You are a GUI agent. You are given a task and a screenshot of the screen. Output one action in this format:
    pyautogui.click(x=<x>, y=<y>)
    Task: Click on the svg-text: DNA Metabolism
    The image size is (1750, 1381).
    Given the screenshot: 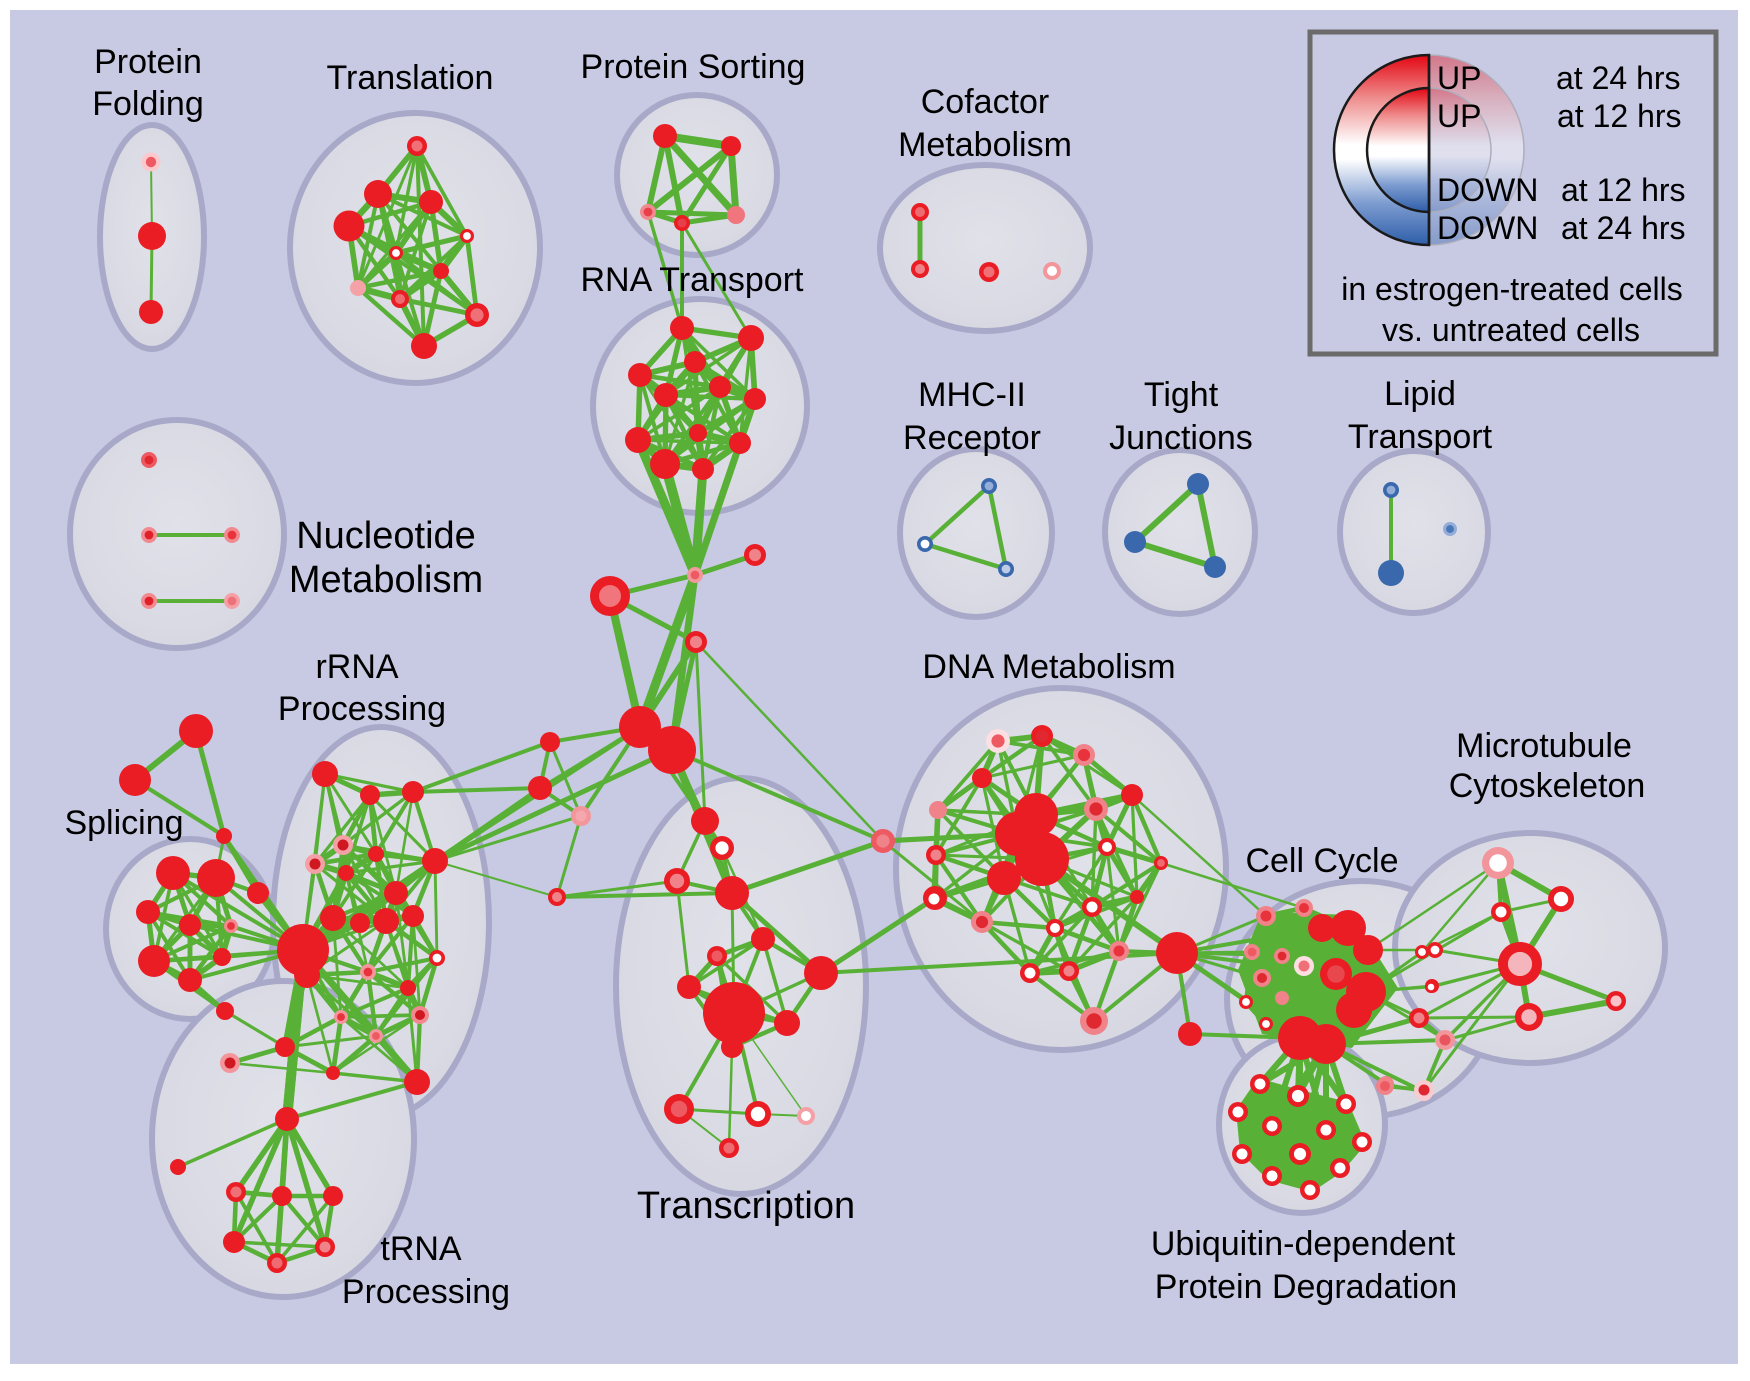 What is the action you would take?
    pyautogui.click(x=1048, y=667)
    